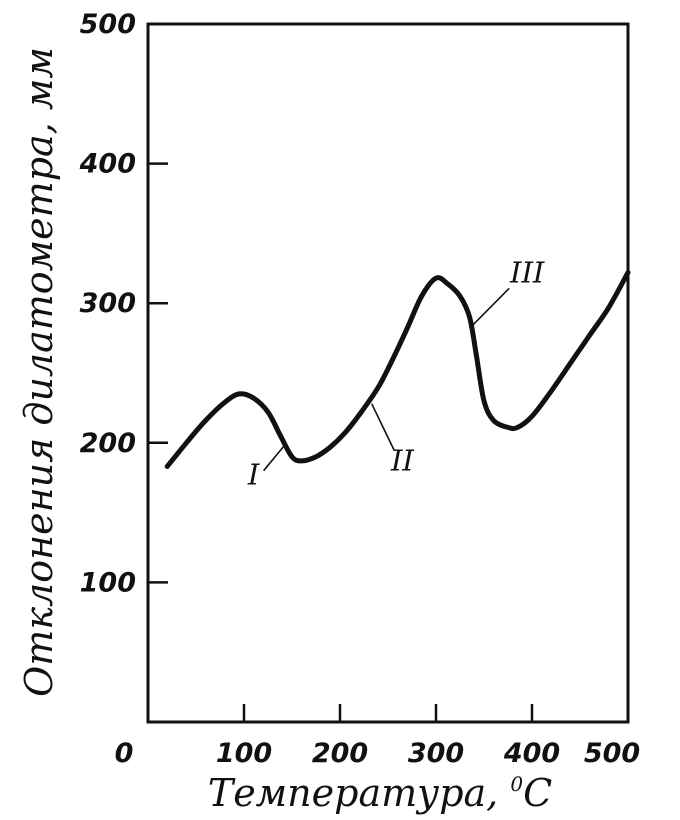  I want to click on x-tick-label-0: 0, so click(124, 753).